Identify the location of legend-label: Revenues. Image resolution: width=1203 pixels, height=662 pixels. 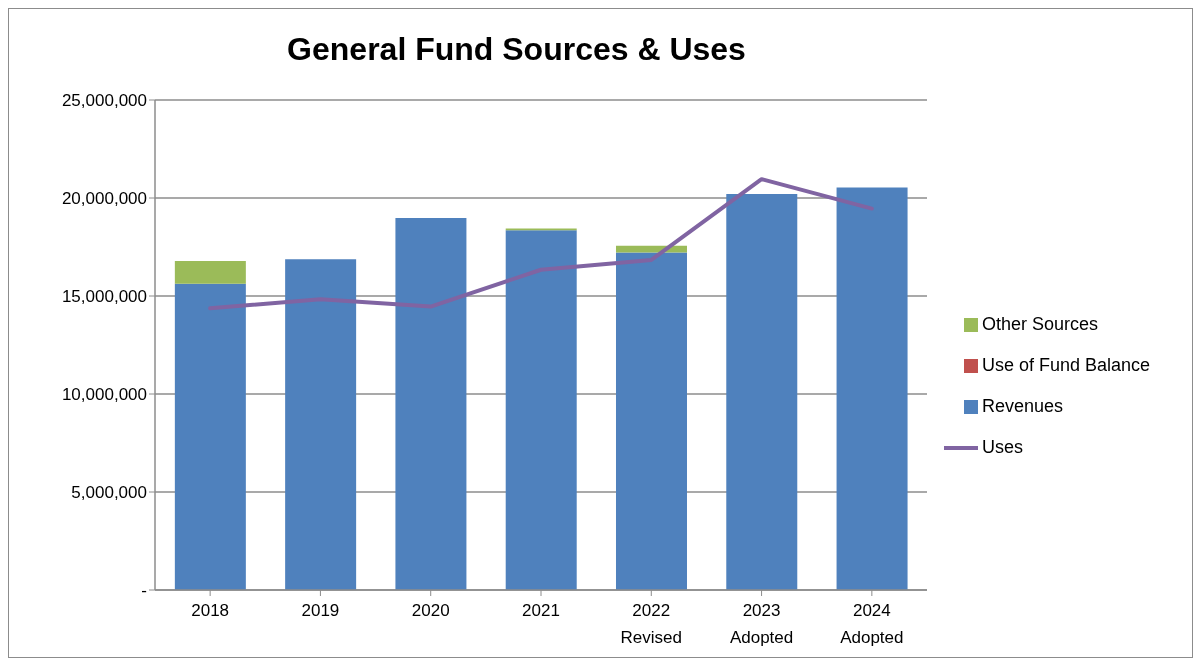
(1023, 406).